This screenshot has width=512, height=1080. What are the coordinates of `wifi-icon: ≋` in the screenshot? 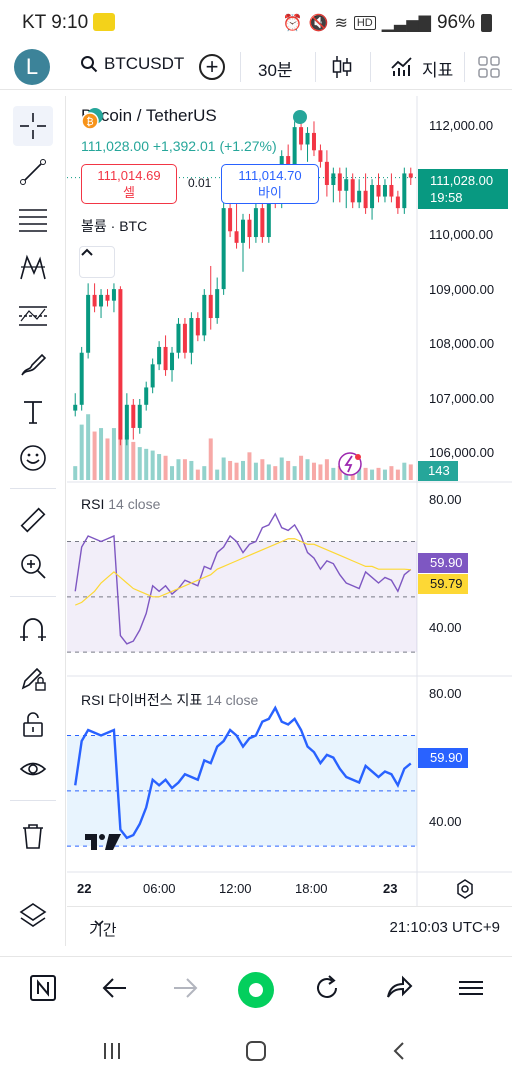 It's located at (341, 23).